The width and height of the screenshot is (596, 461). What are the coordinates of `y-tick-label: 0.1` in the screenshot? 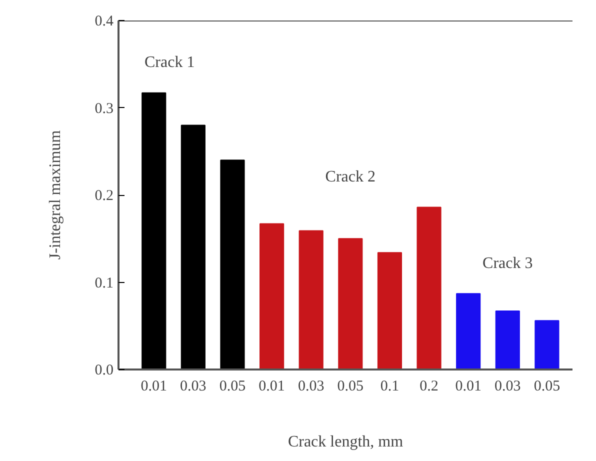 It's located at (104, 283).